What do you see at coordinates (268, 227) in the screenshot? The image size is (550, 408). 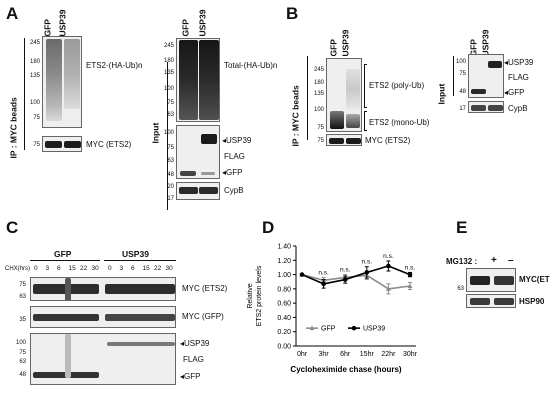 I see `panel-letter-d: D` at bounding box center [268, 227].